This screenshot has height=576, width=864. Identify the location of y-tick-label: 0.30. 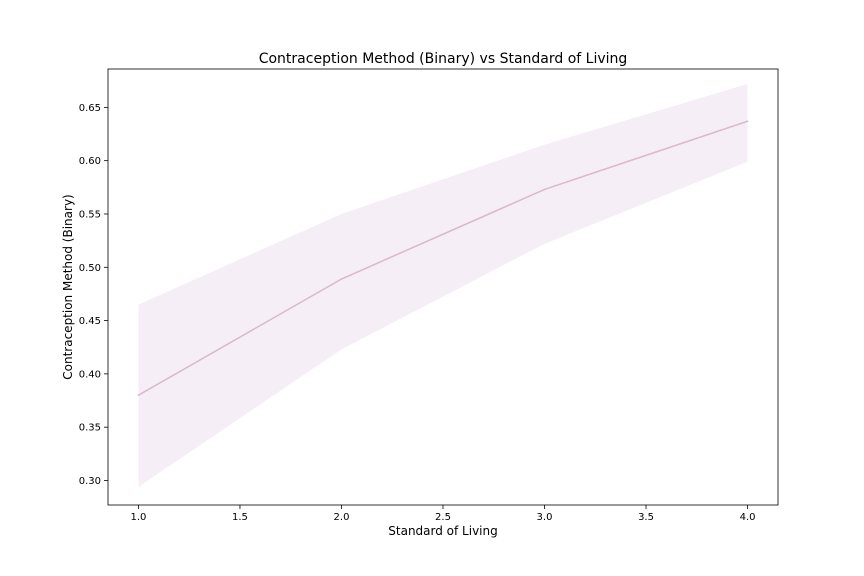
(90, 481).